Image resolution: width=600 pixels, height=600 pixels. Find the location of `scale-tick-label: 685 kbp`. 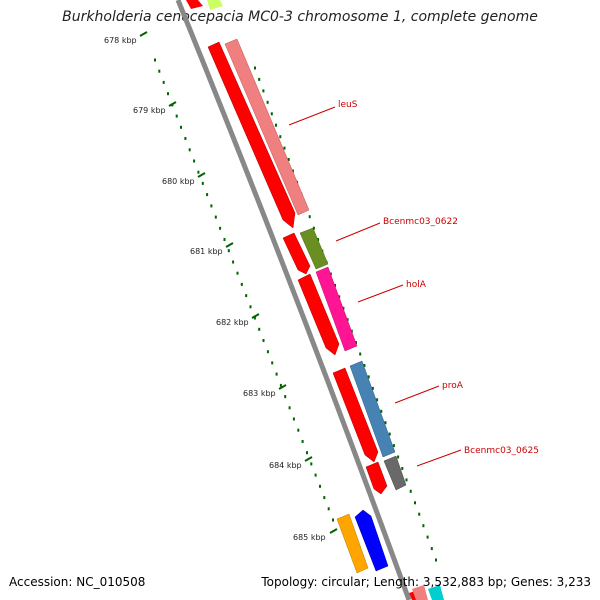

scale-tick-label: 685 kbp is located at coordinates (309, 537).